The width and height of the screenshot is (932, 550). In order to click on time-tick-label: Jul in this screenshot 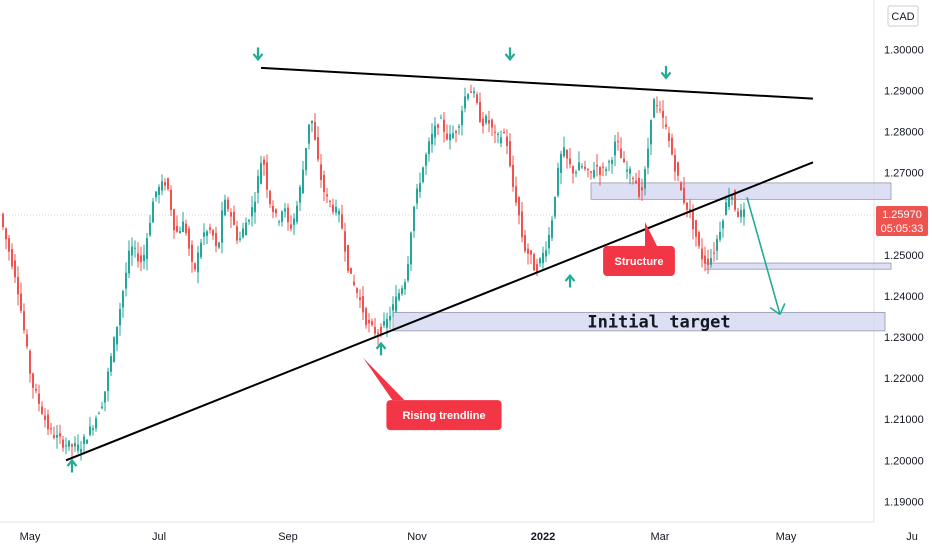, I will do `click(159, 537)`.